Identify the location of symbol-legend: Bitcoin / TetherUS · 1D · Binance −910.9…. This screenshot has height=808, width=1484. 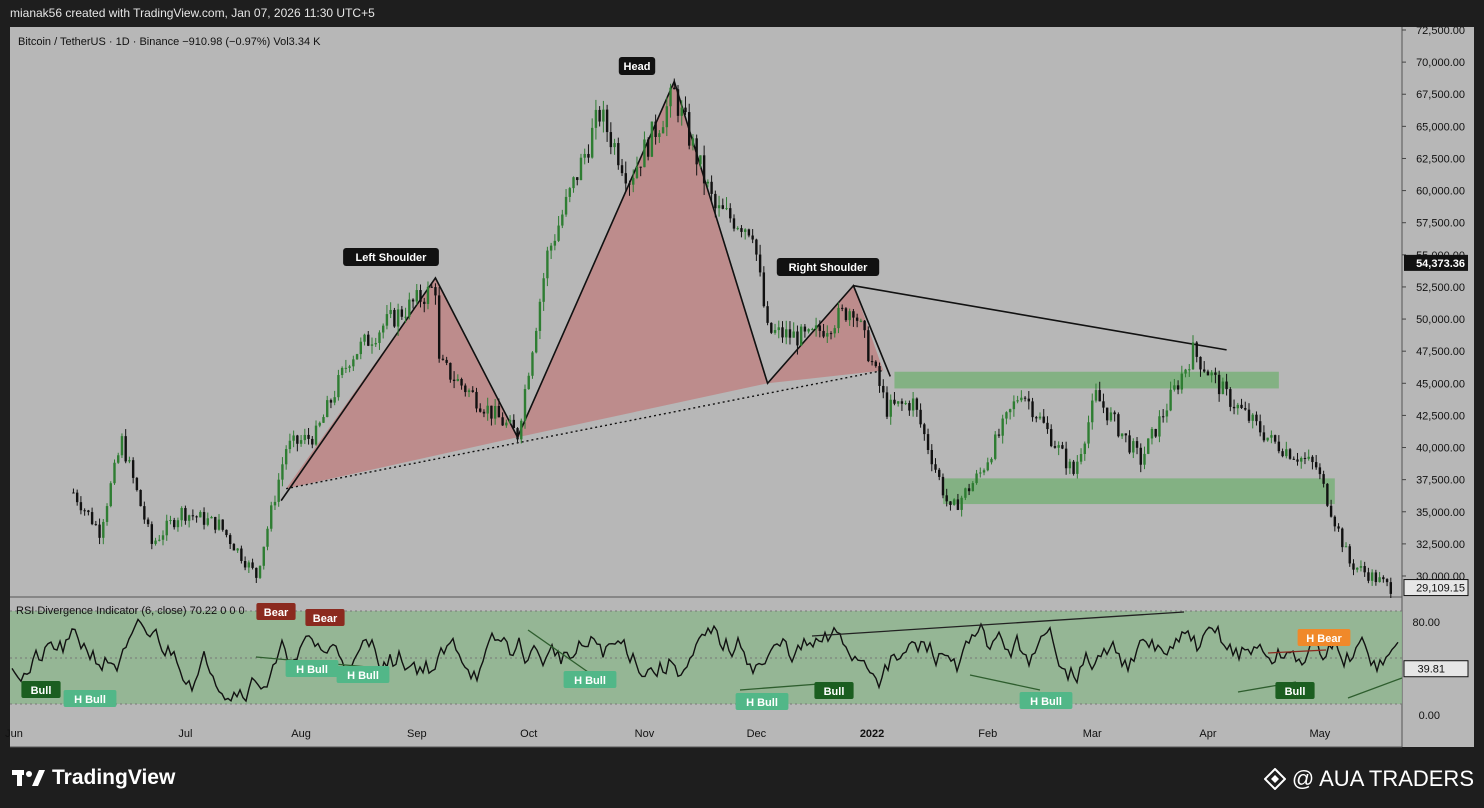
(169, 42).